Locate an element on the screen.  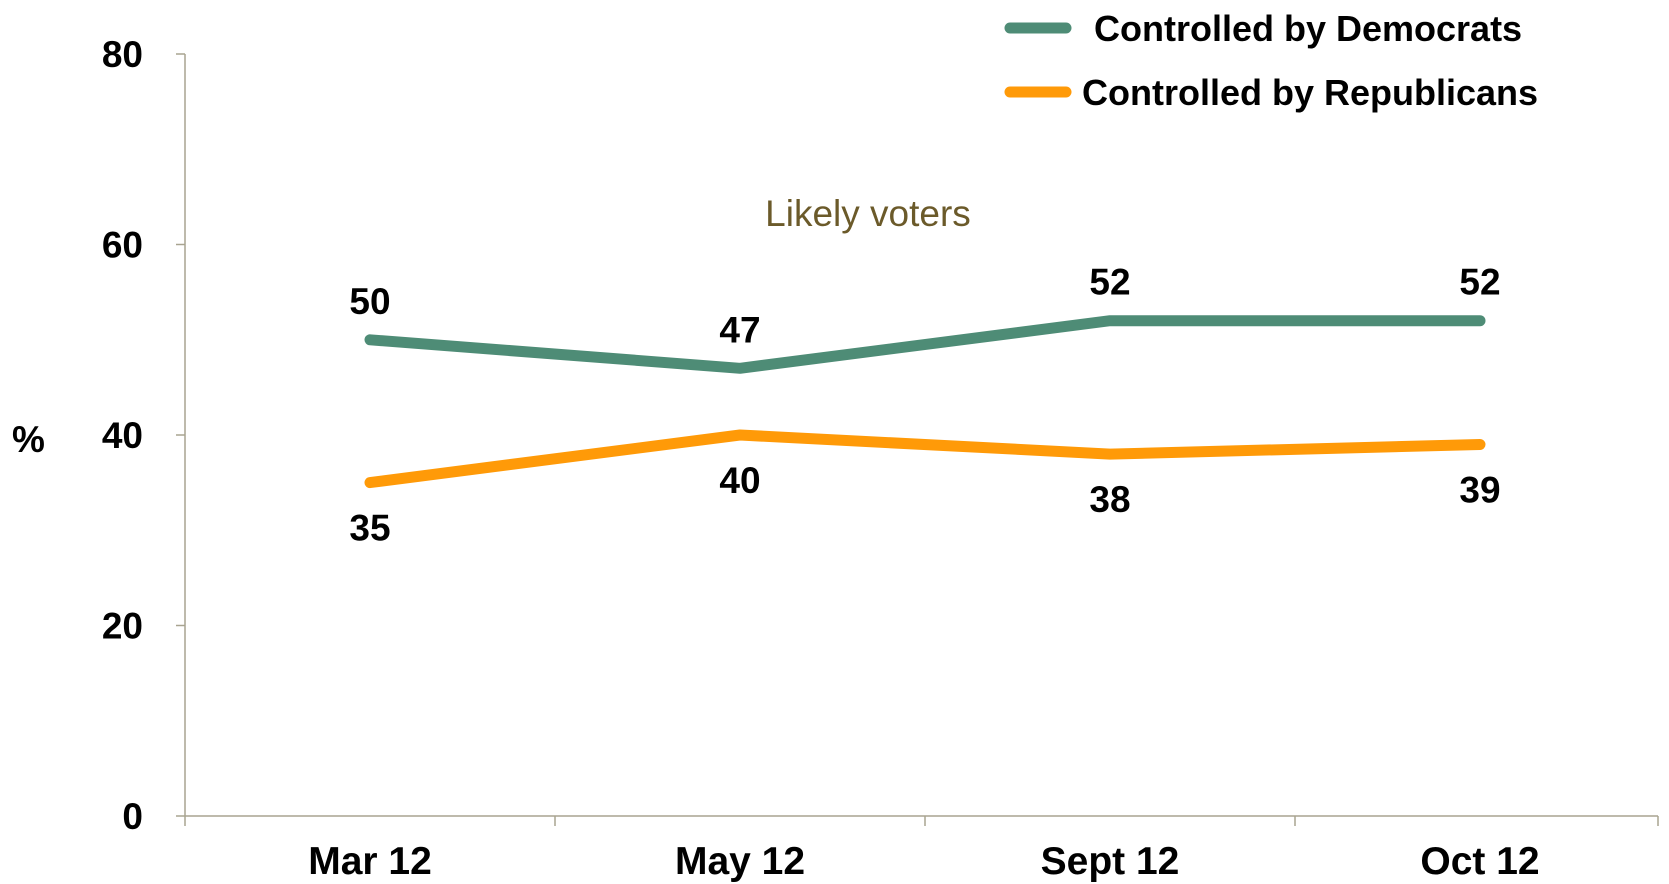
data-label: 38 is located at coordinates (1109, 499).